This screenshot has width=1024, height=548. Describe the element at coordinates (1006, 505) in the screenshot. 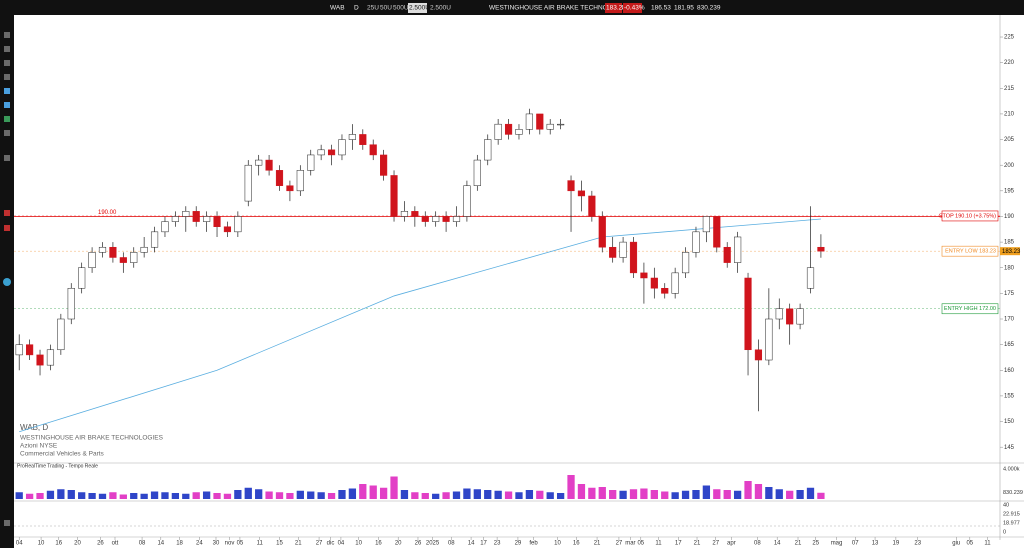

I see `indicator-label: 40` at that location.